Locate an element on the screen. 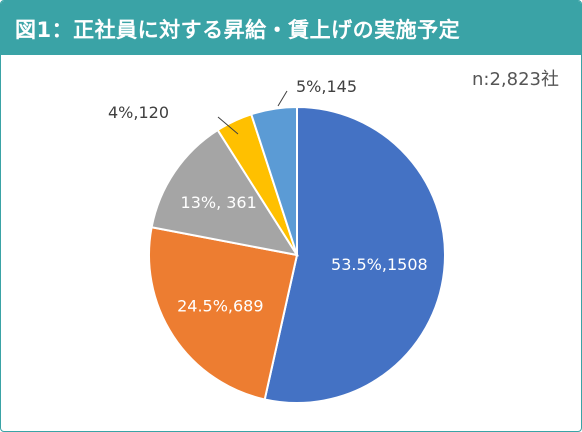 The width and height of the screenshot is (582, 432). chart-header: 図1：正社員に対する昇給・賃上げの実施予定 is located at coordinates (291, 28).